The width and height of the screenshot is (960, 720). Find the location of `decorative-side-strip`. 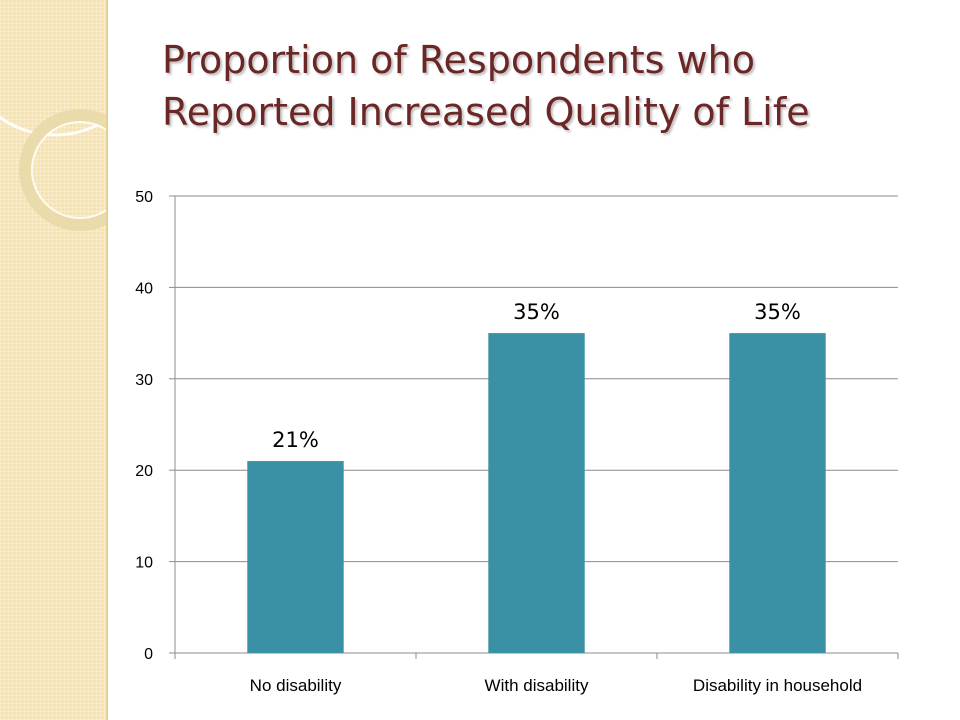

decorative-side-strip is located at coordinates (54, 360).